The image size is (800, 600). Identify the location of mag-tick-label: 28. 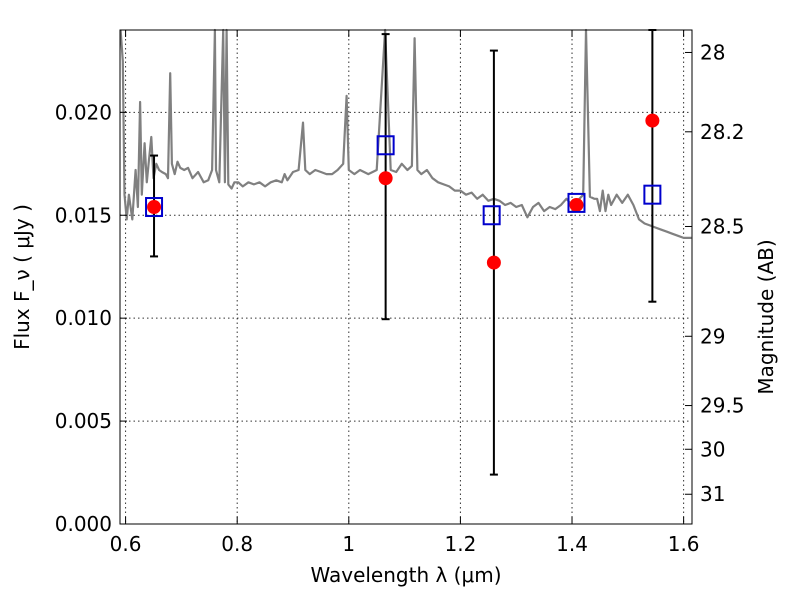
(712, 52).